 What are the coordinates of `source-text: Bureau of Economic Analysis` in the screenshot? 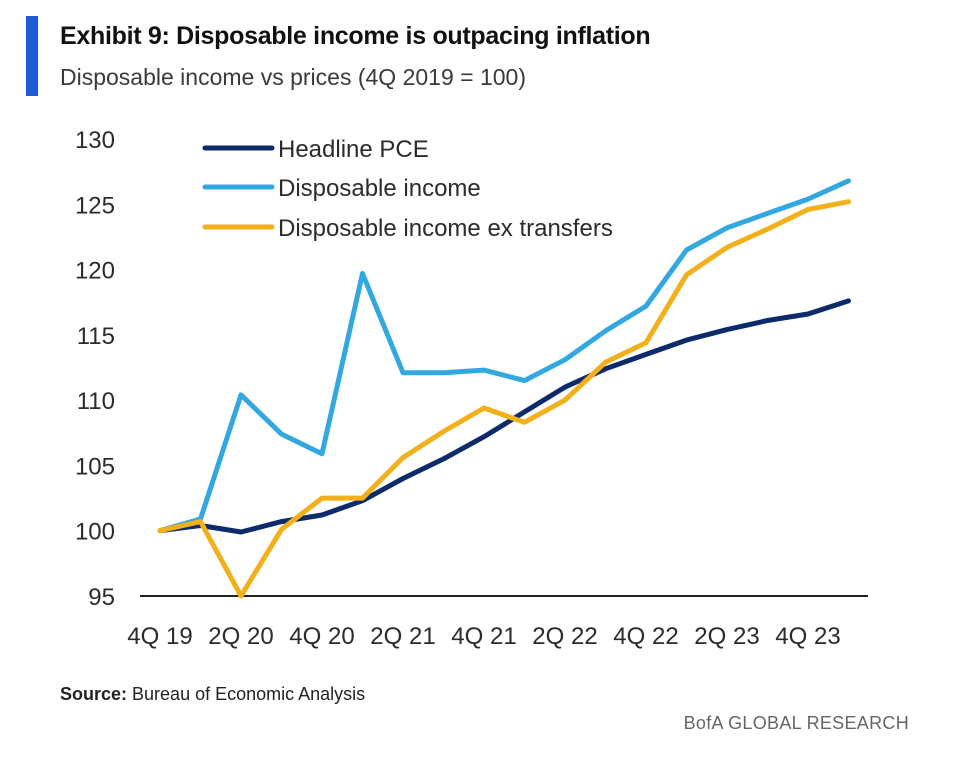 It's located at (246, 694).